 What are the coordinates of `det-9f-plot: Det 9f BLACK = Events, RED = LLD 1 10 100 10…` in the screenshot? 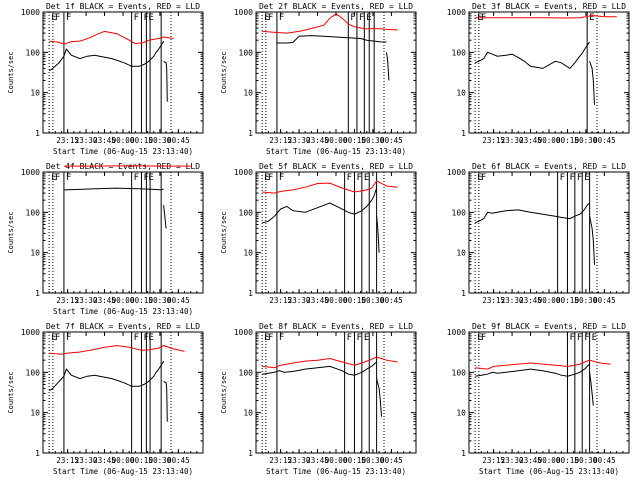 It's located at (538, 399).